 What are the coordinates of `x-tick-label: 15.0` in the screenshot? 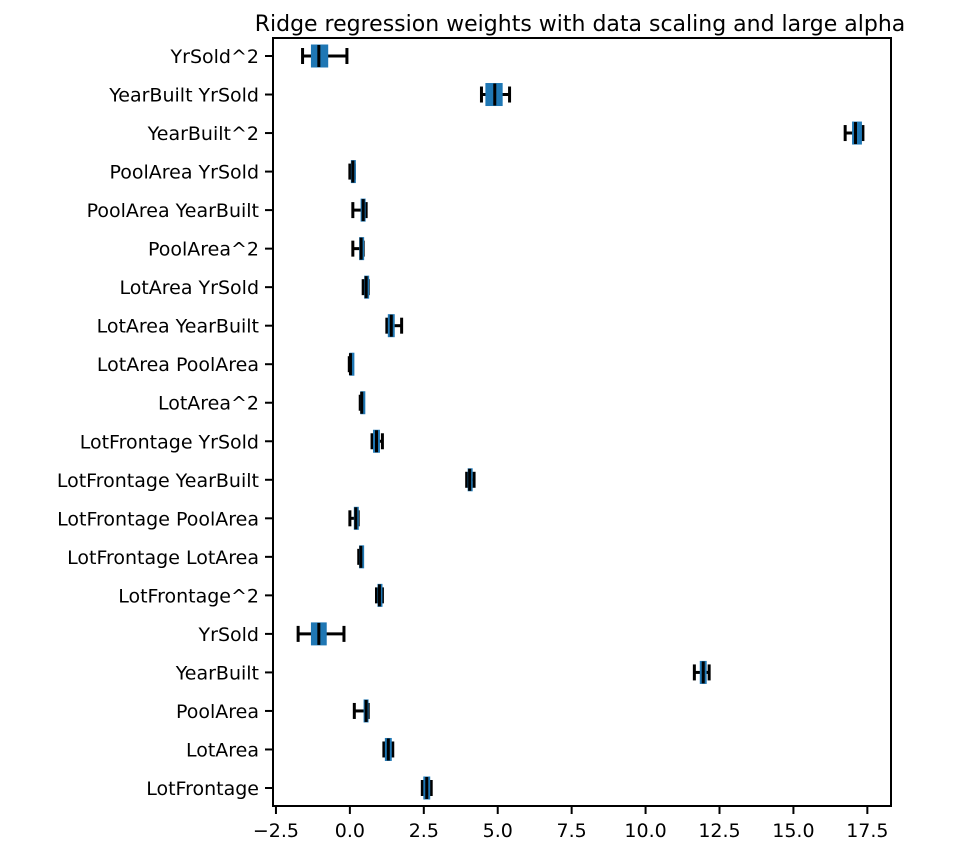 It's located at (793, 831).